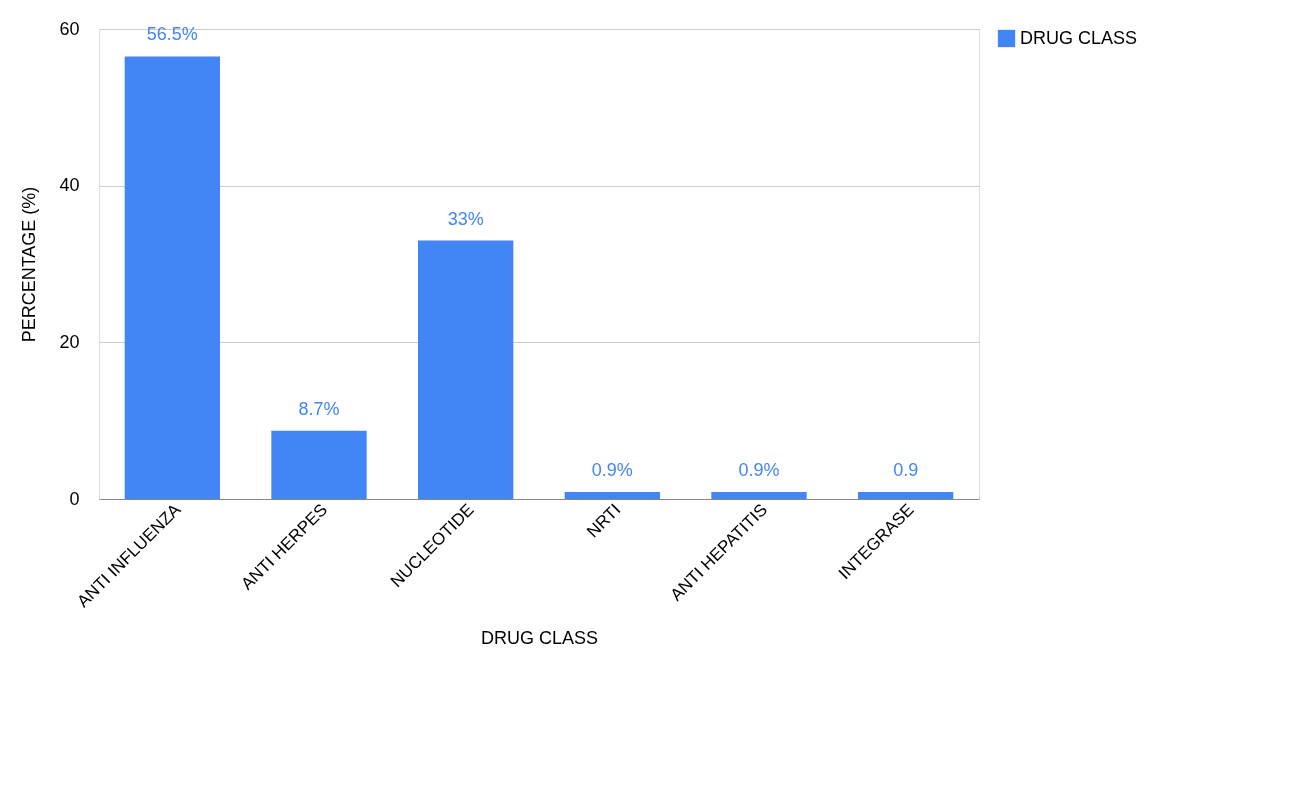 This screenshot has width=1292, height=798. Describe the element at coordinates (1079, 37) in the screenshot. I see `legend-label: DRUG CLASS` at that location.